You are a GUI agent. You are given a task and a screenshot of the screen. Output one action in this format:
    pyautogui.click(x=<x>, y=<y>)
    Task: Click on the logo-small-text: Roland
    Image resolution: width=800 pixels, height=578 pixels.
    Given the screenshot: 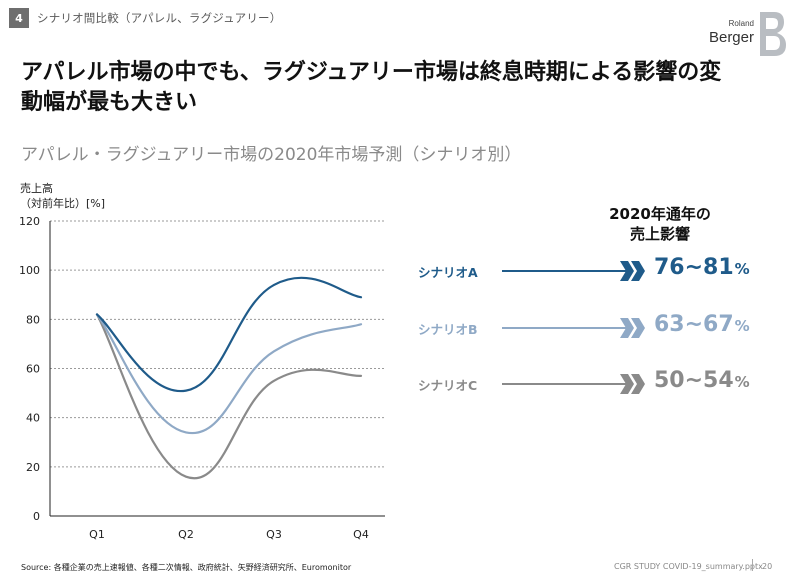 What is the action you would take?
    pyautogui.click(x=741, y=23)
    